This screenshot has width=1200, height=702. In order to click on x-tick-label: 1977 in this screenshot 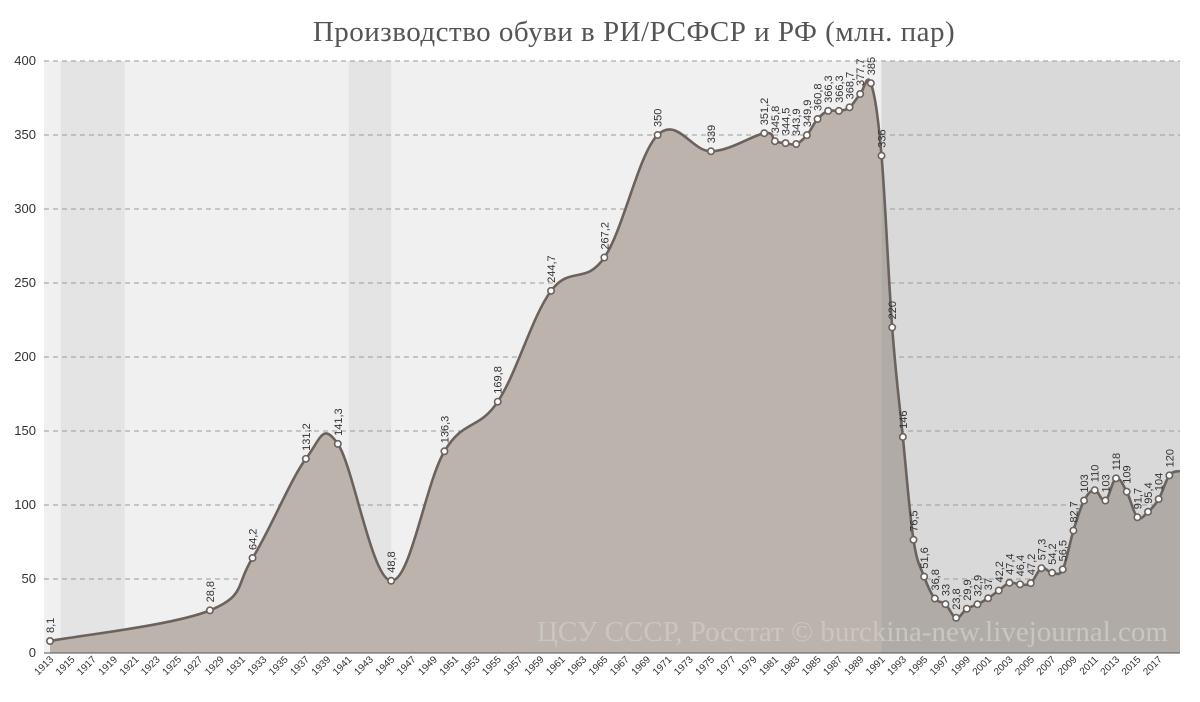, I will do `click(727, 666)`.